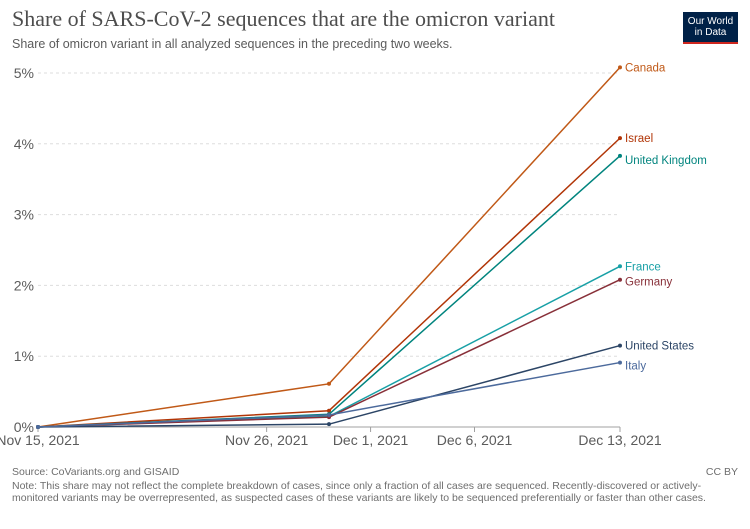  What do you see at coordinates (24, 285) in the screenshot?
I see `y-tick-label: 2%` at bounding box center [24, 285].